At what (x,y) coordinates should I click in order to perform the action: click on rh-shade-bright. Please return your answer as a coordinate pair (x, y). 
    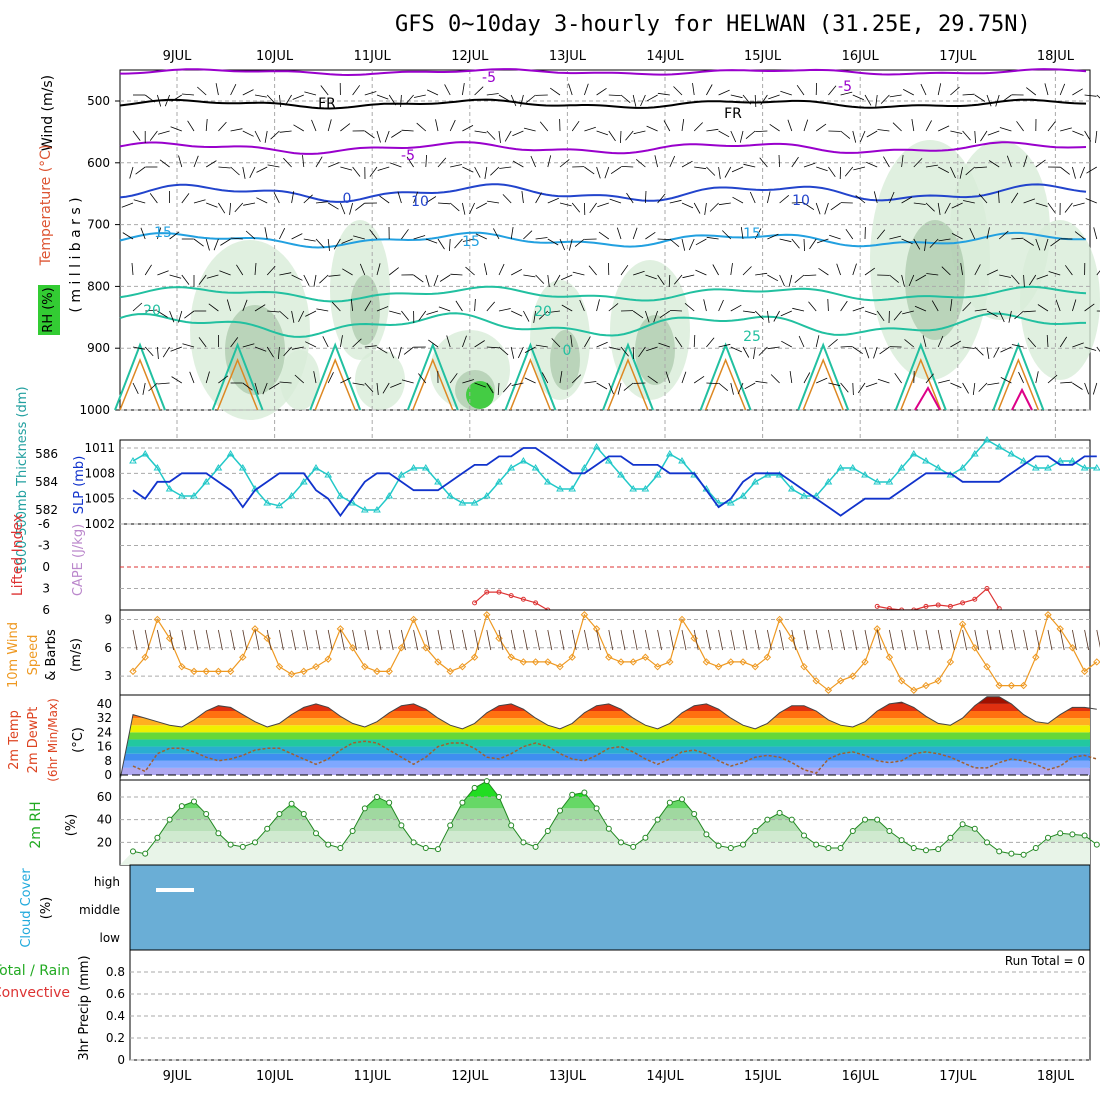
    Looking at the image, I should click on (480, 395).